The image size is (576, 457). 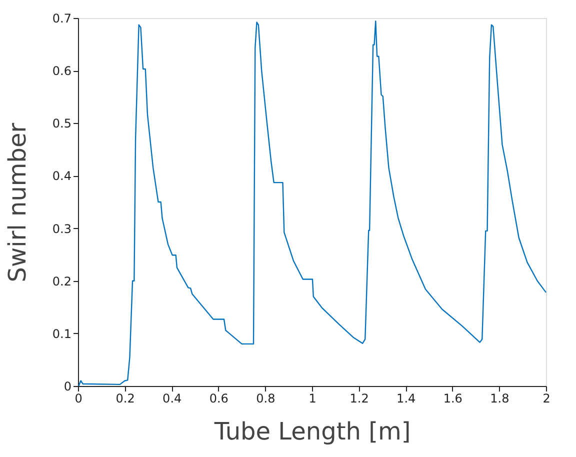 I want to click on y-axis-title: Swirl number, so click(x=17, y=202).